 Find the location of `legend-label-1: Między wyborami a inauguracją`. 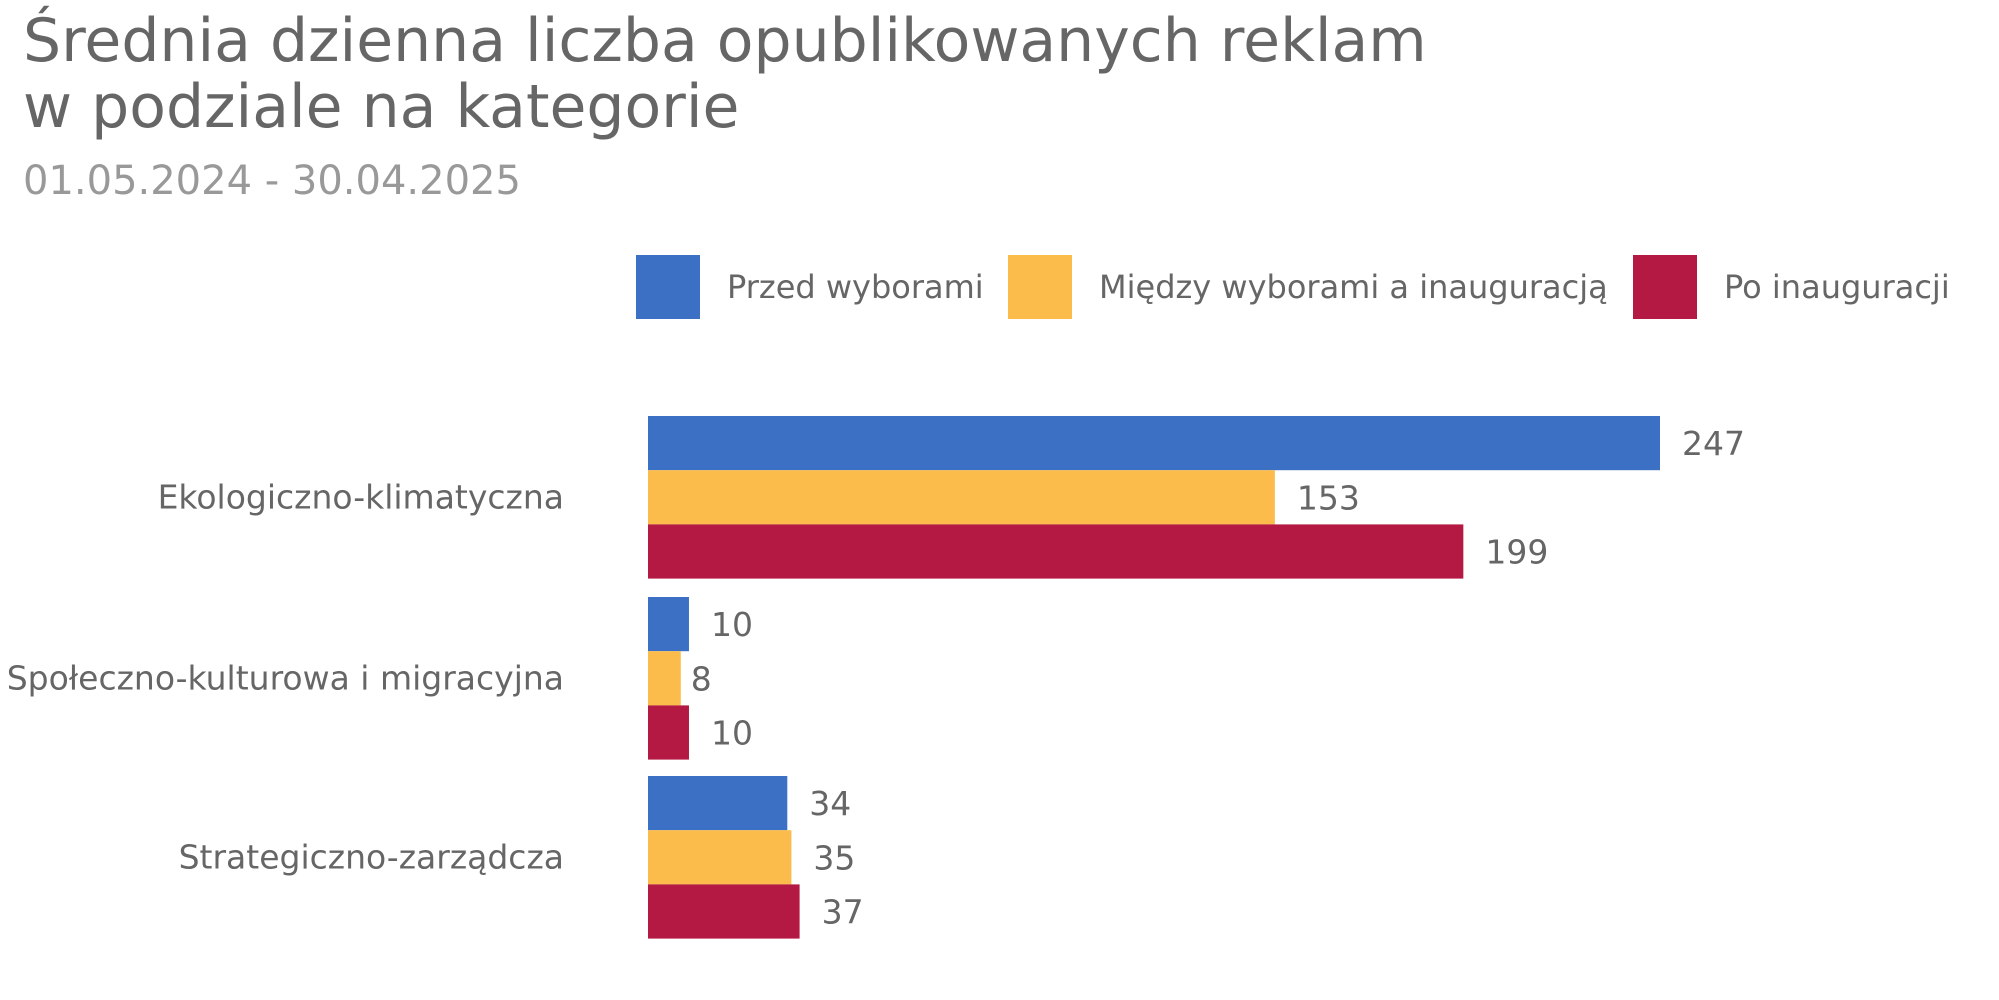

legend-label-1: Między wyborami a inauguracją is located at coordinates (1353, 287).